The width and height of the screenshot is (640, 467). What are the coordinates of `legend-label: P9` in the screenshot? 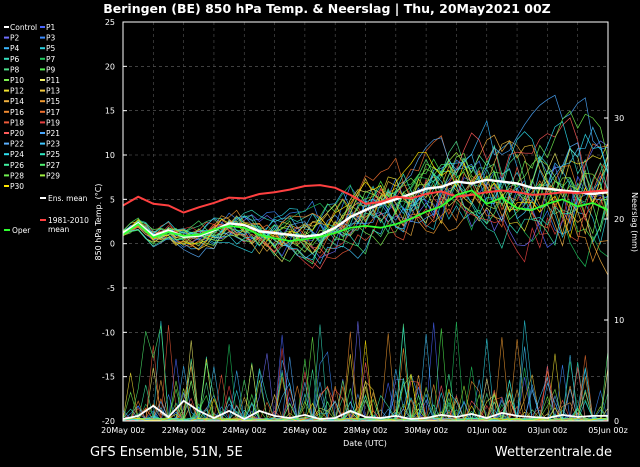 It's located at (51, 69).